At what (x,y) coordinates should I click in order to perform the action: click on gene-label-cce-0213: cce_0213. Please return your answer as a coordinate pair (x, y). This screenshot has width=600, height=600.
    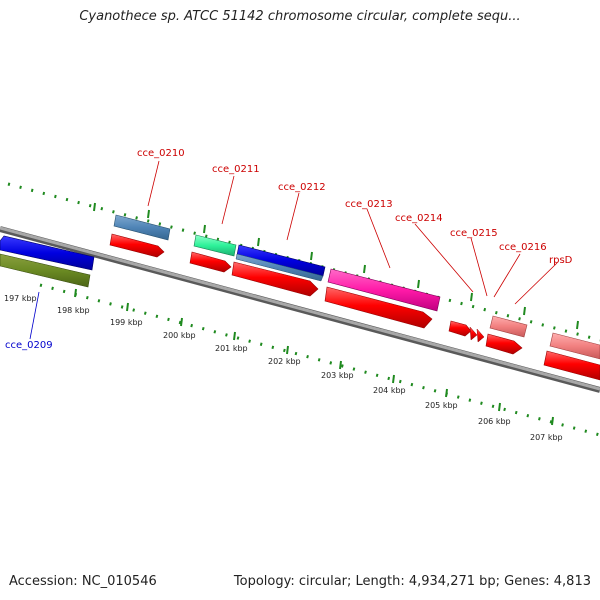
    Looking at the image, I should click on (369, 204).